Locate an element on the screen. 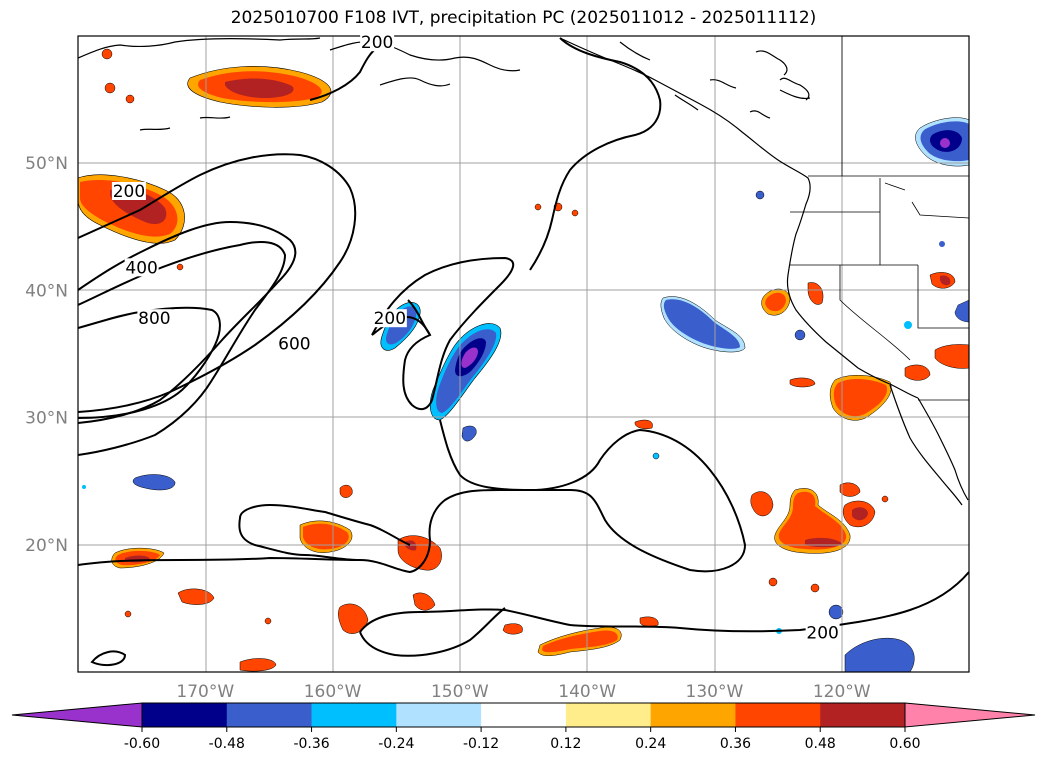  precip-feature-central-negative is located at coordinates (466, 372).